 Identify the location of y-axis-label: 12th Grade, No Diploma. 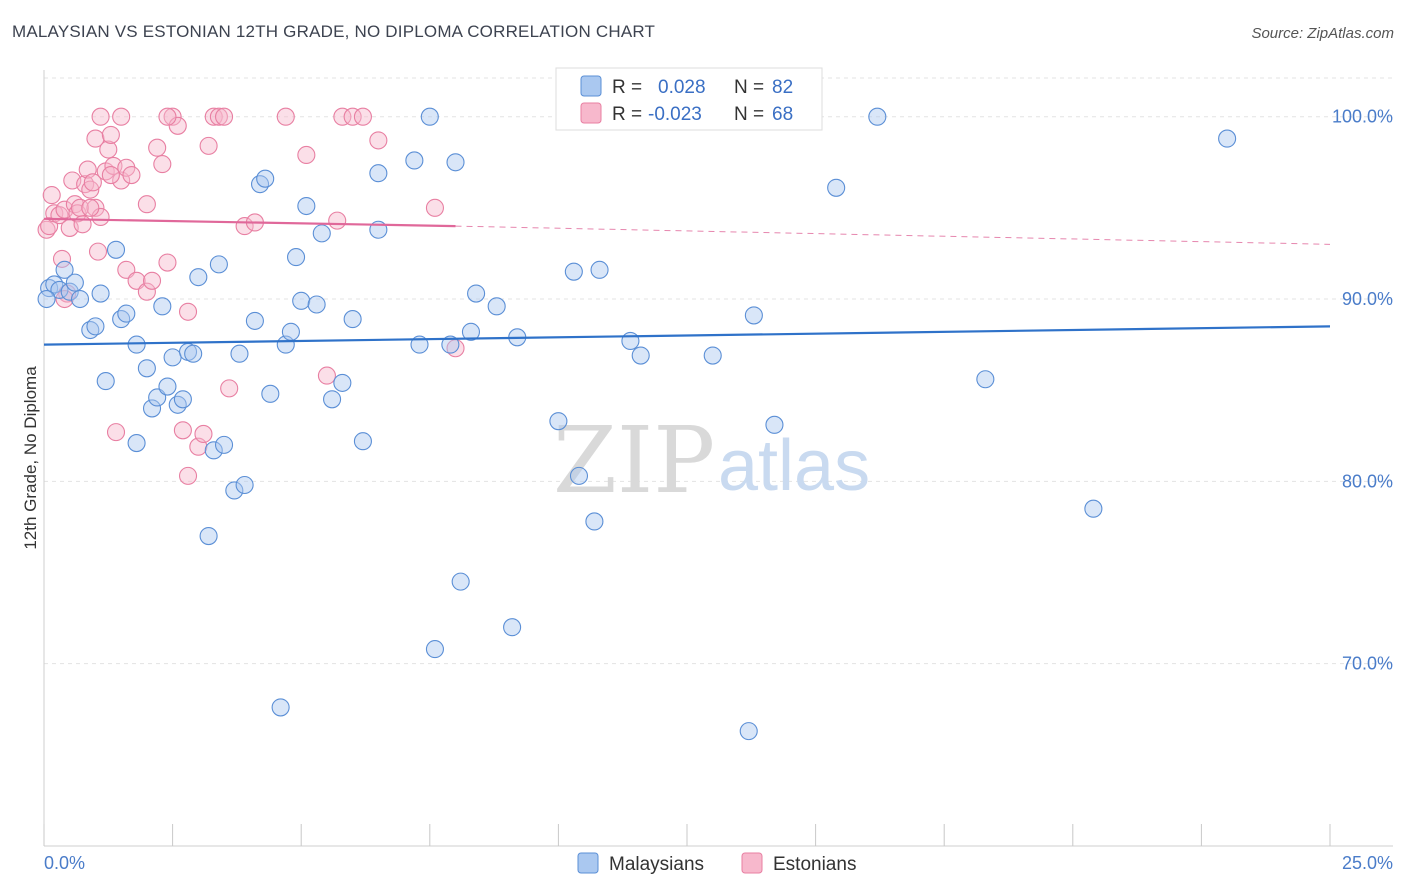
(30, 458).